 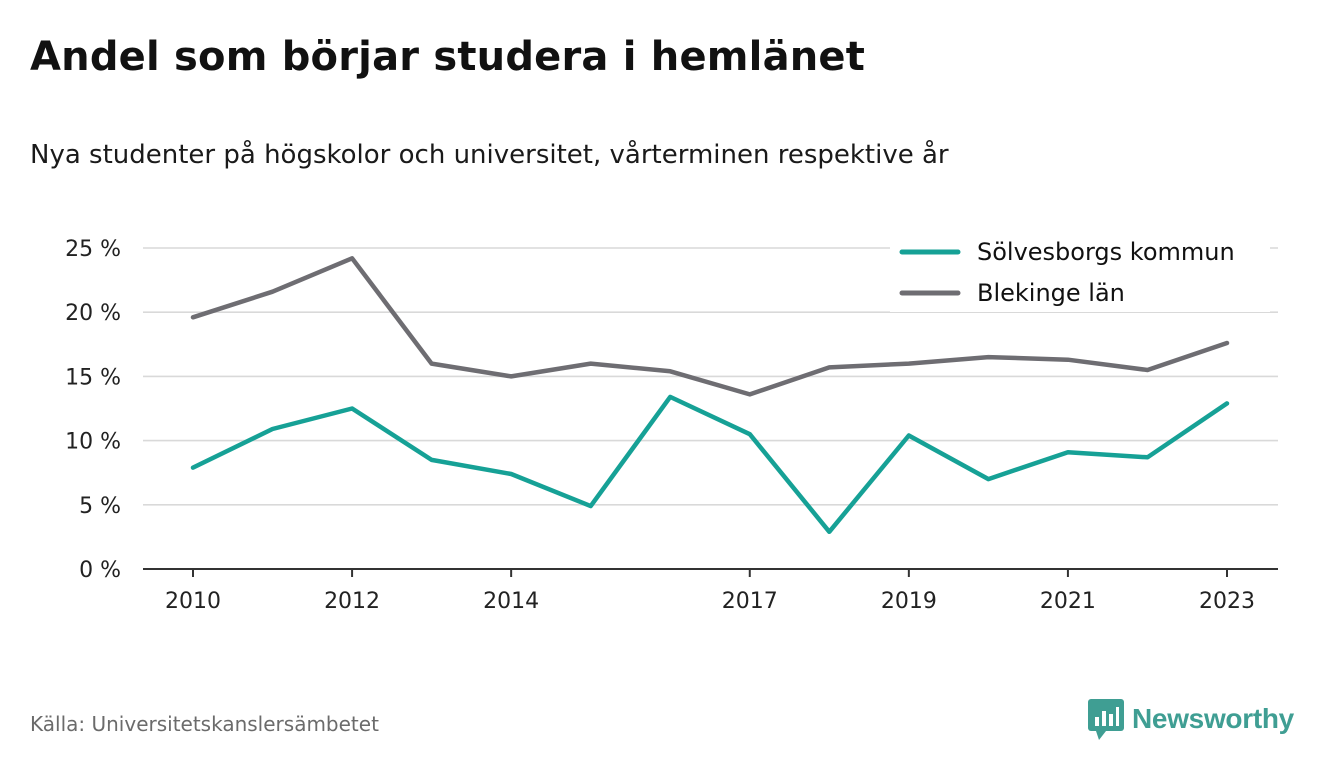 What do you see at coordinates (204, 724) in the screenshot?
I see `source-note: Källa: Universitetskanslersämbetet` at bounding box center [204, 724].